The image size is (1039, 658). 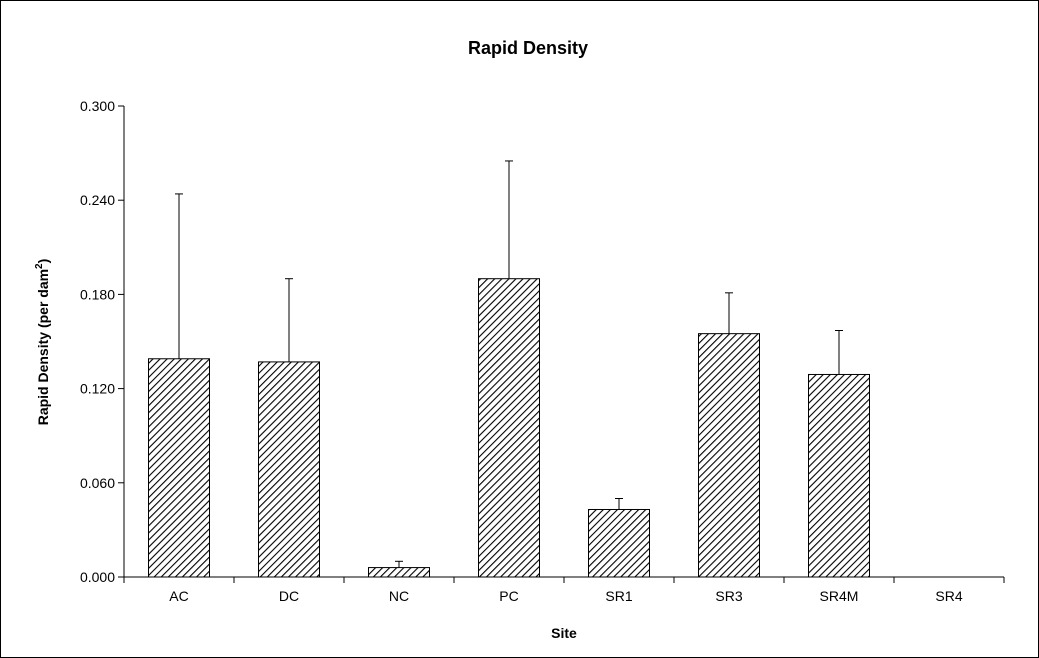 What do you see at coordinates (97, 200) in the screenshot?
I see `y-tick-label: 0.240` at bounding box center [97, 200].